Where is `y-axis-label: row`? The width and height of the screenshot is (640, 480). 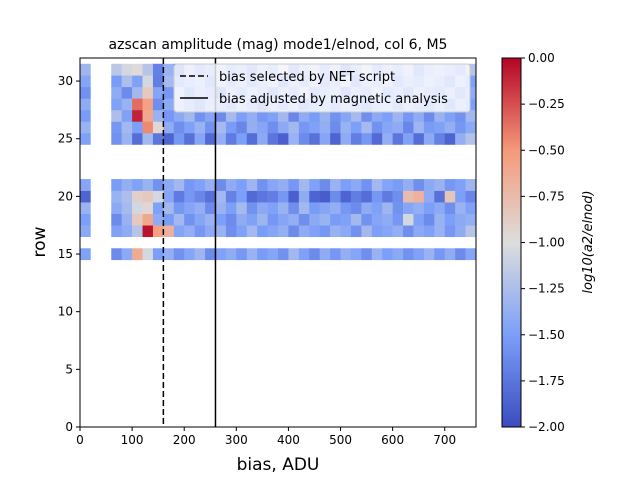
y-axis-label: row is located at coordinates (40, 241).